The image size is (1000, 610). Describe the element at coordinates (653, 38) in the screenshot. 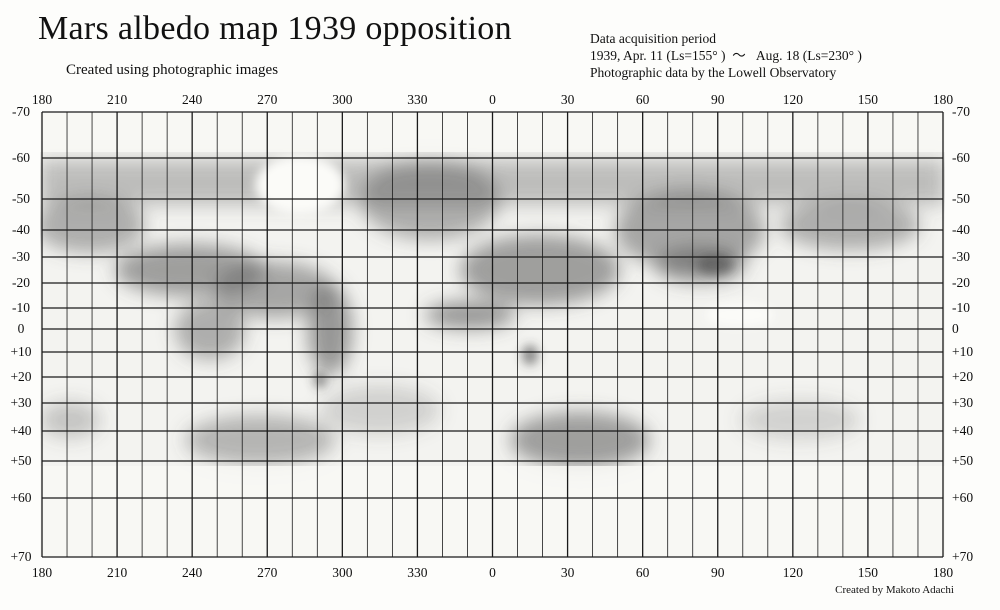

I see `data-info-line1: Data acquisition period` at that location.